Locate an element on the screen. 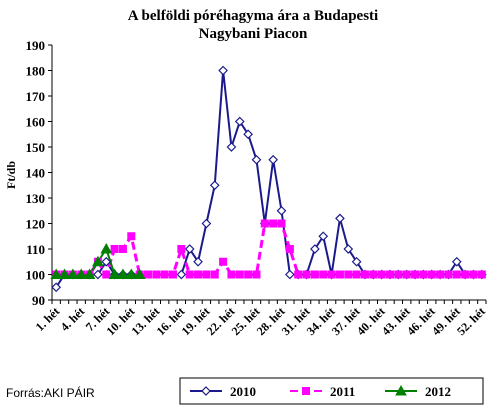 The image size is (500, 412). y-tick-label: 150 is located at coordinates (36, 147).